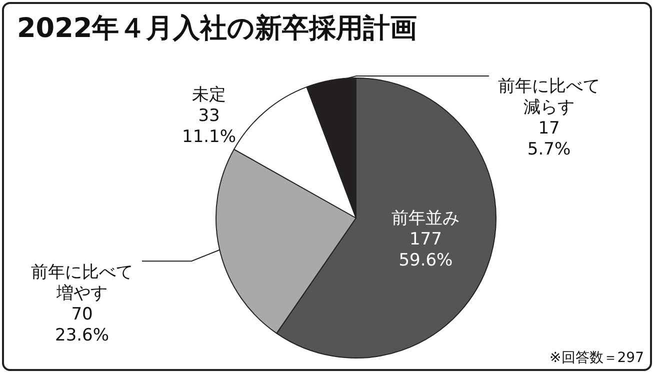 The height and width of the screenshot is (377, 658). What do you see at coordinates (82, 325) in the screenshot?
I see `data-label: 70 23.6%` at bounding box center [82, 325].